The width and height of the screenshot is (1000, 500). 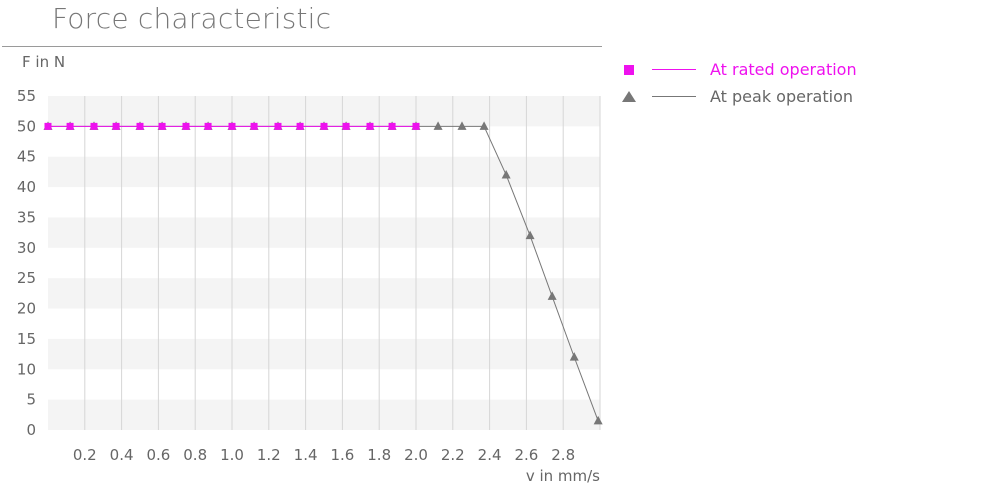 I want to click on y-tick-label: 40, so click(x=26, y=187).